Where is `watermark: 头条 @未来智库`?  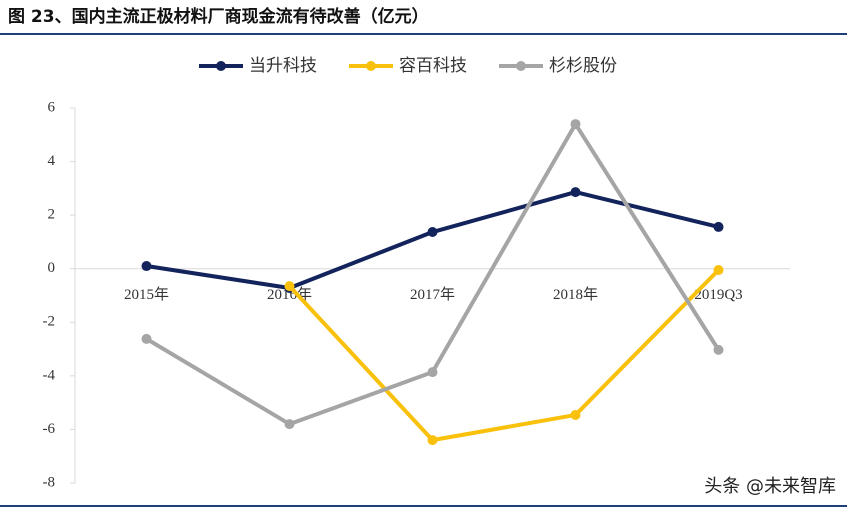 watermark: 头条 @未来智库 is located at coordinates (770, 486).